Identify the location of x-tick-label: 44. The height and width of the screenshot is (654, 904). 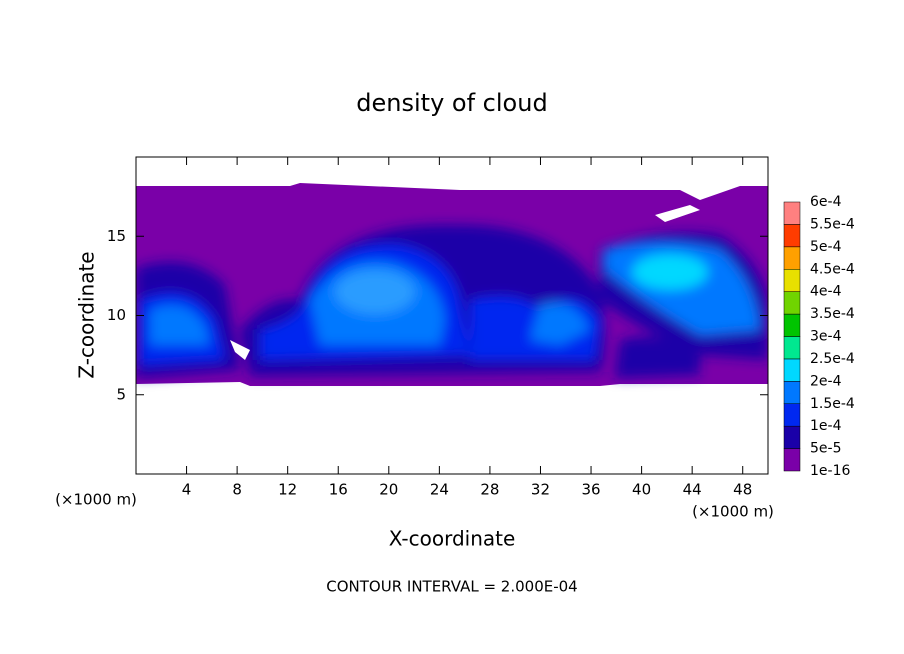
(692, 490).